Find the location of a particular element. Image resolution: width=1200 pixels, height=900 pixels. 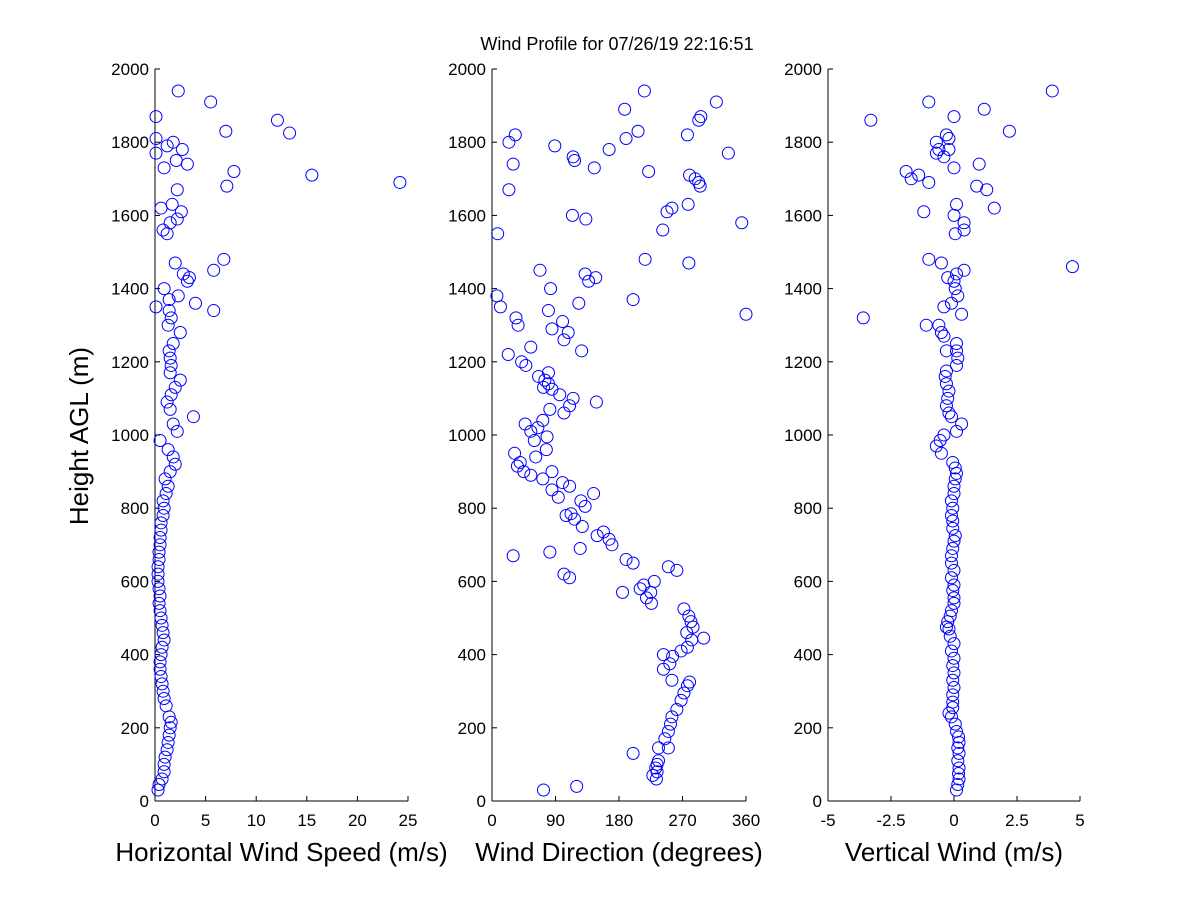

x-tick-label: 90 is located at coordinates (555, 820).